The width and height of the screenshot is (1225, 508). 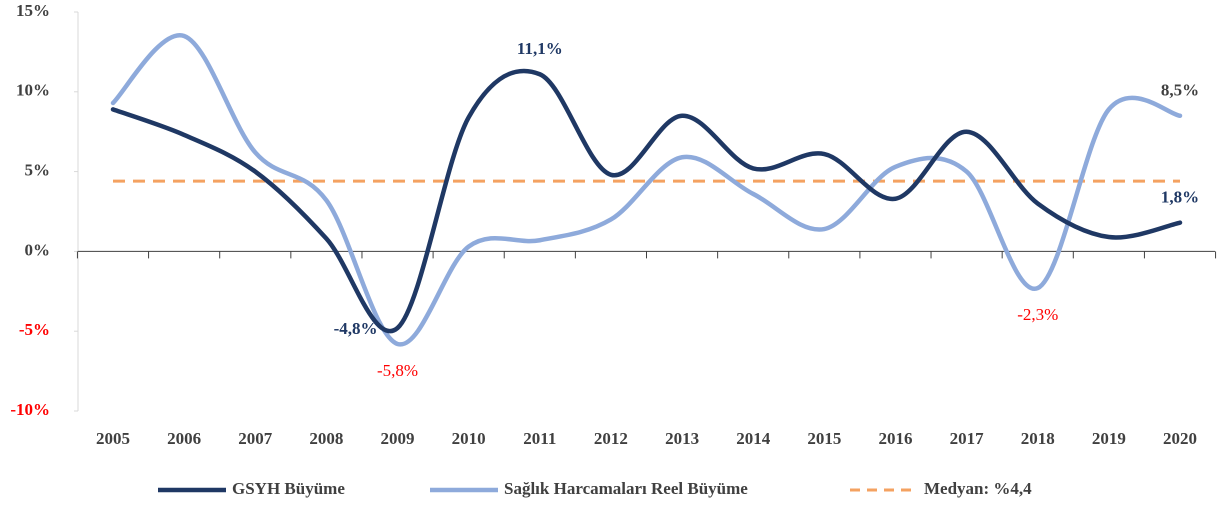 What do you see at coordinates (539, 438) in the screenshot?
I see `x-tick-label: 2011` at bounding box center [539, 438].